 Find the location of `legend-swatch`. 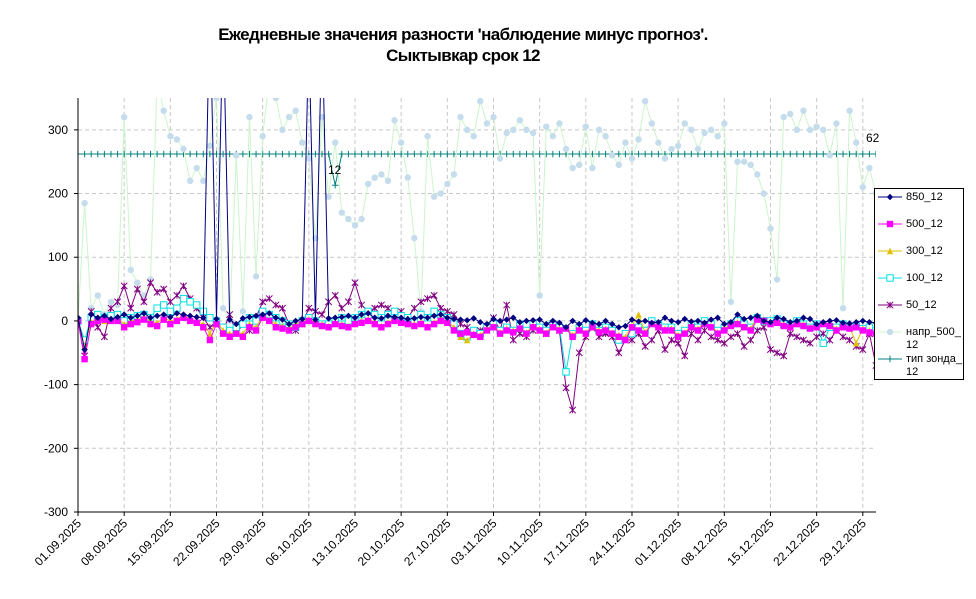

legend-swatch is located at coordinates (890, 251).